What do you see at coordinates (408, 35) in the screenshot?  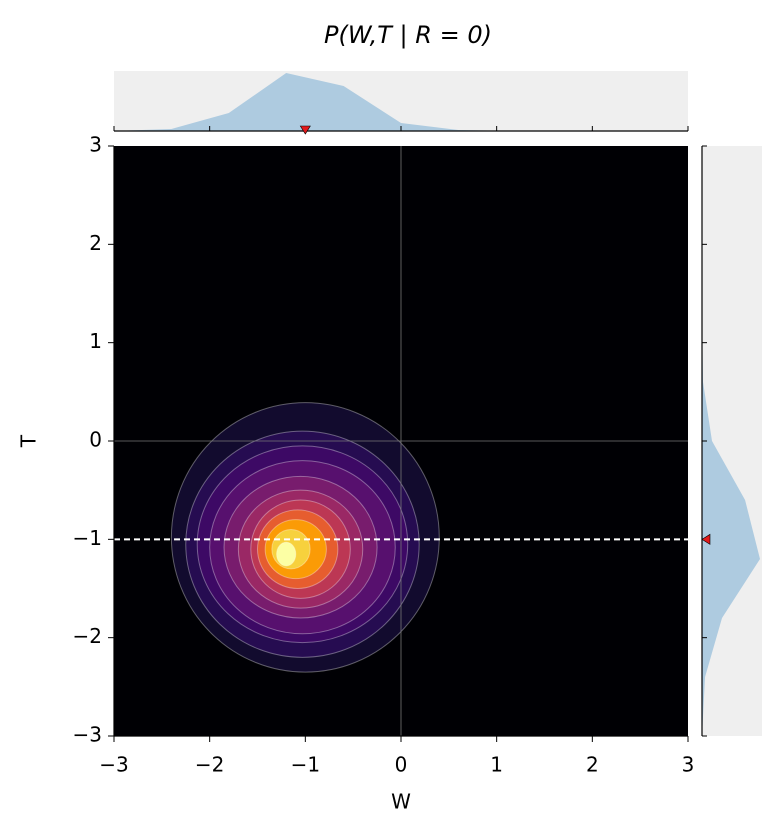 I see `chart-title: P(W,T | R = 0)` at bounding box center [408, 35].